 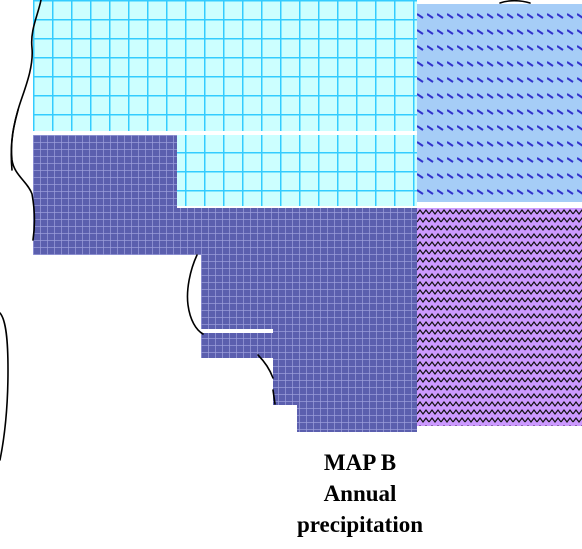 What do you see at coordinates (499, 103) in the screenshot?
I see `region-light-blue-diagonal` at bounding box center [499, 103].